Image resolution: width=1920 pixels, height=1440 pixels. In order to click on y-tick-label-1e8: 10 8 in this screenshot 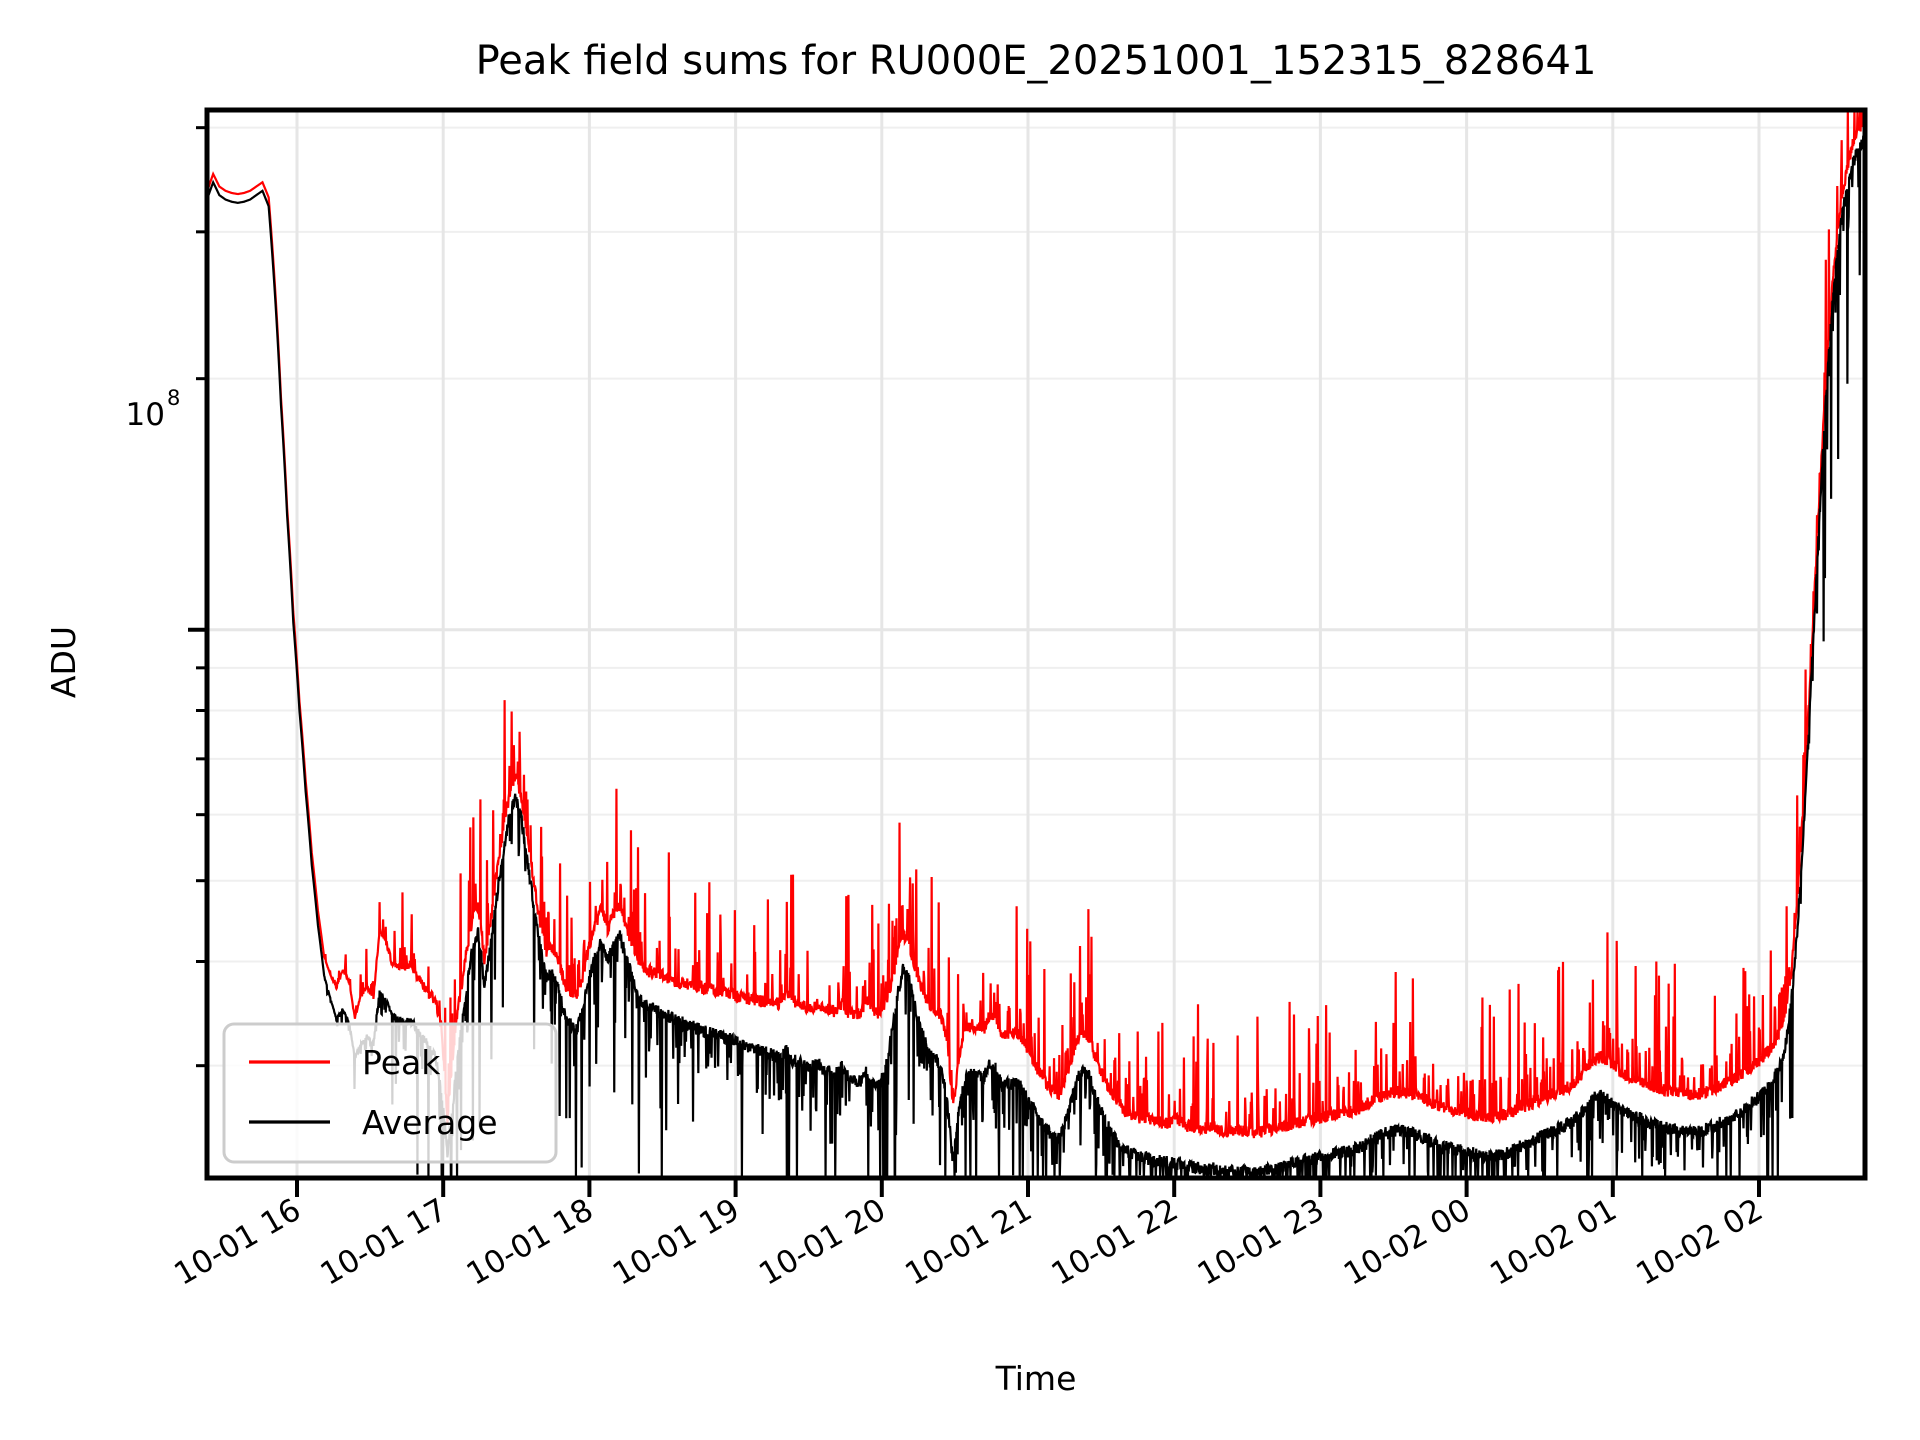, I will do `click(153, 409)`.